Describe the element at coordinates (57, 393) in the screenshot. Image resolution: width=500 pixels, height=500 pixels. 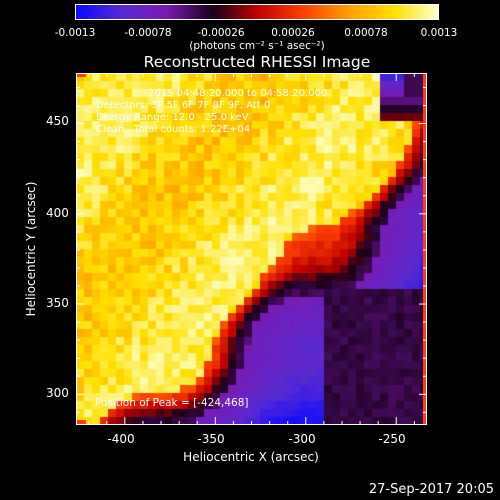
I see `y-tick-label: 300` at that location.